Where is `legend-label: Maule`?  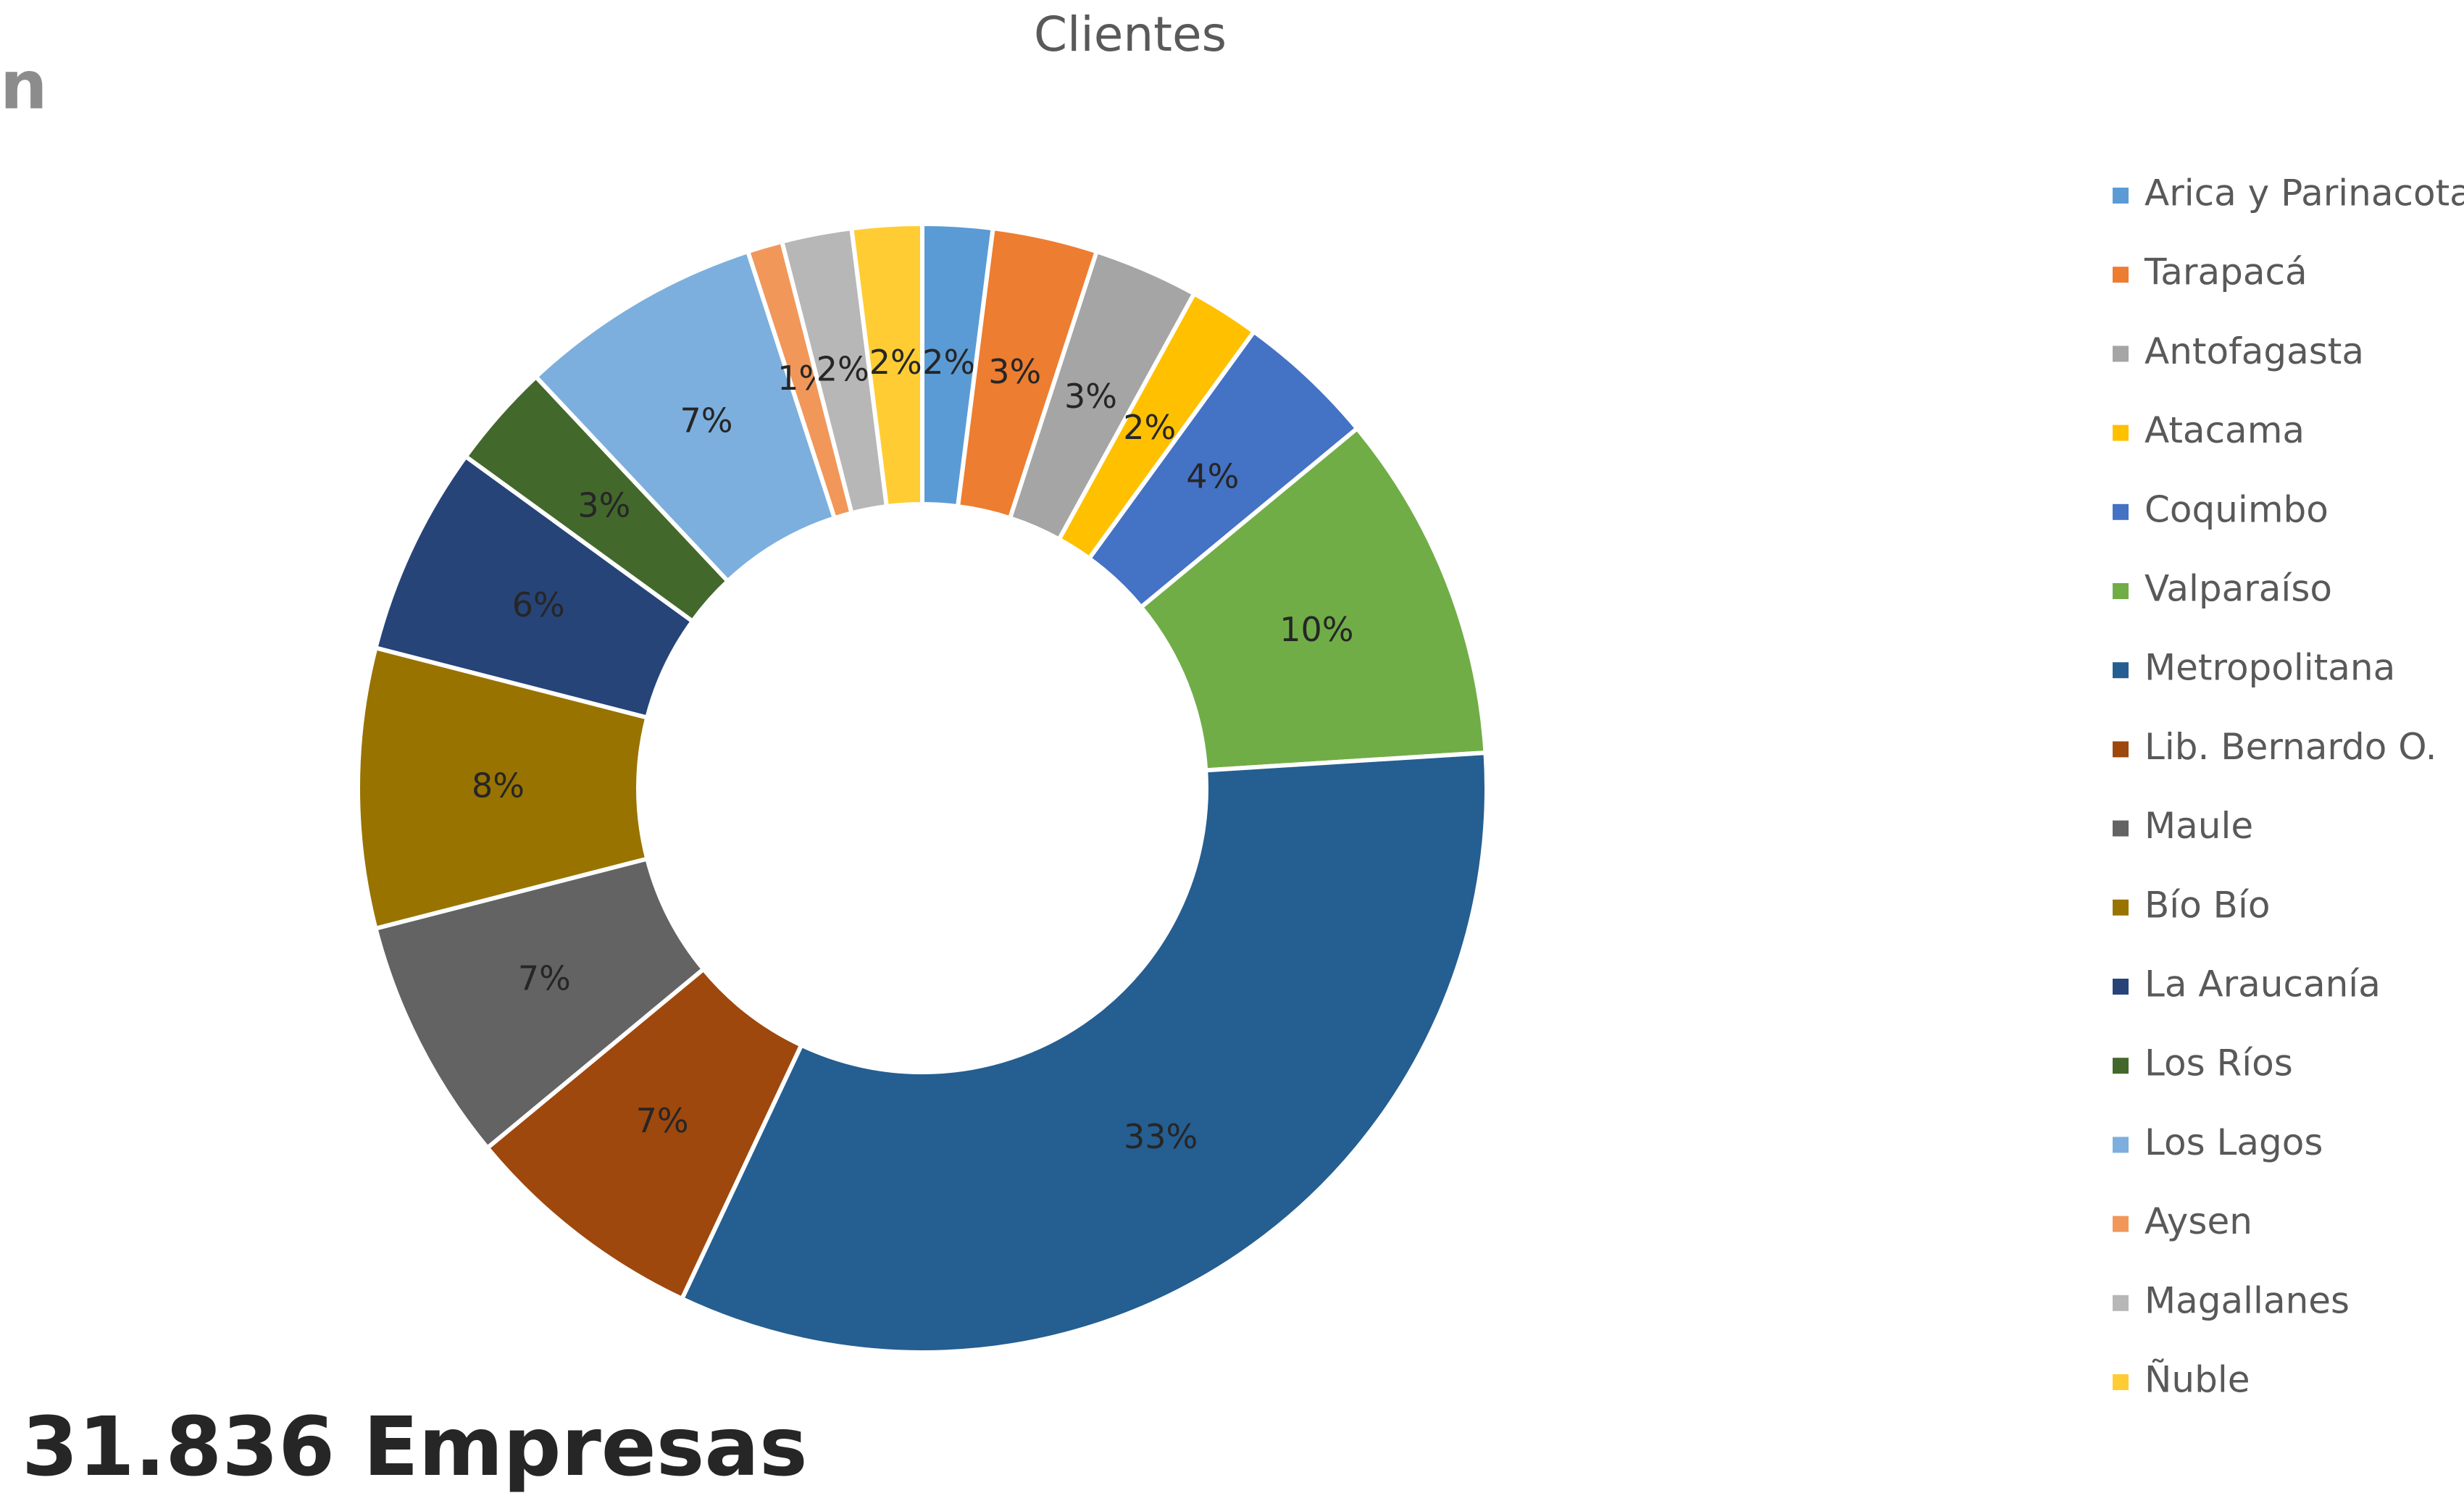
legend-label: Maule is located at coordinates (2198, 826).